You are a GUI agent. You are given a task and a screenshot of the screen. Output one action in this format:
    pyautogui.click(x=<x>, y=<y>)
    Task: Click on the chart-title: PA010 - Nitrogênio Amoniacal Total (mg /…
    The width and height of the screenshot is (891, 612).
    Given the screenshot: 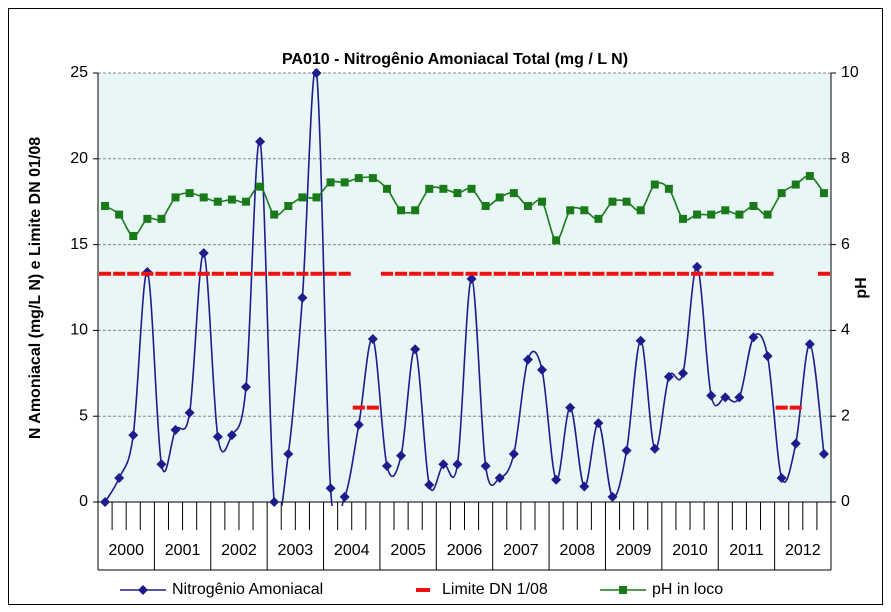 What is the action you would take?
    pyautogui.click(x=455, y=59)
    